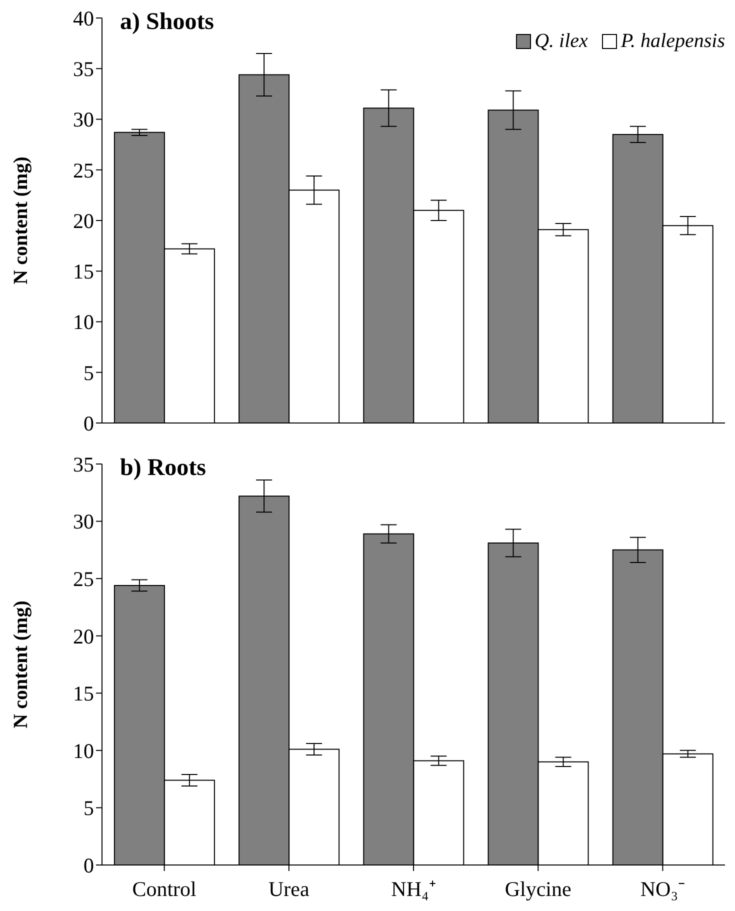 This screenshot has width=735, height=911. I want to click on x-tick-label: NO₃⁻, so click(663, 888).